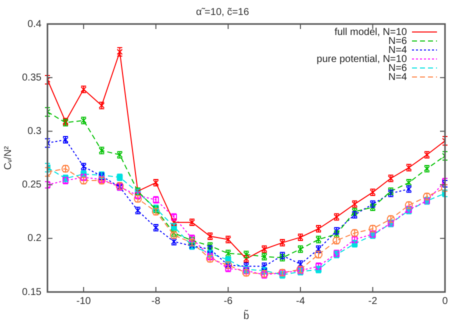 The image size is (459, 322). Describe the element at coordinates (35, 238) in the screenshot. I see `y-tick-label: 0.2` at that location.